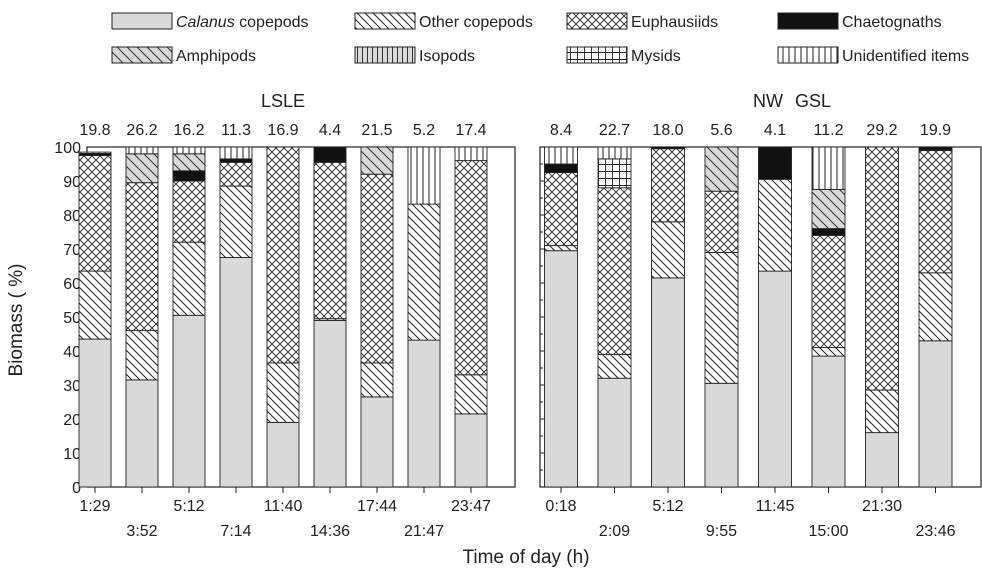 This screenshot has height=572, width=982. I want to click on bar-total-label: 11.2, so click(829, 130).